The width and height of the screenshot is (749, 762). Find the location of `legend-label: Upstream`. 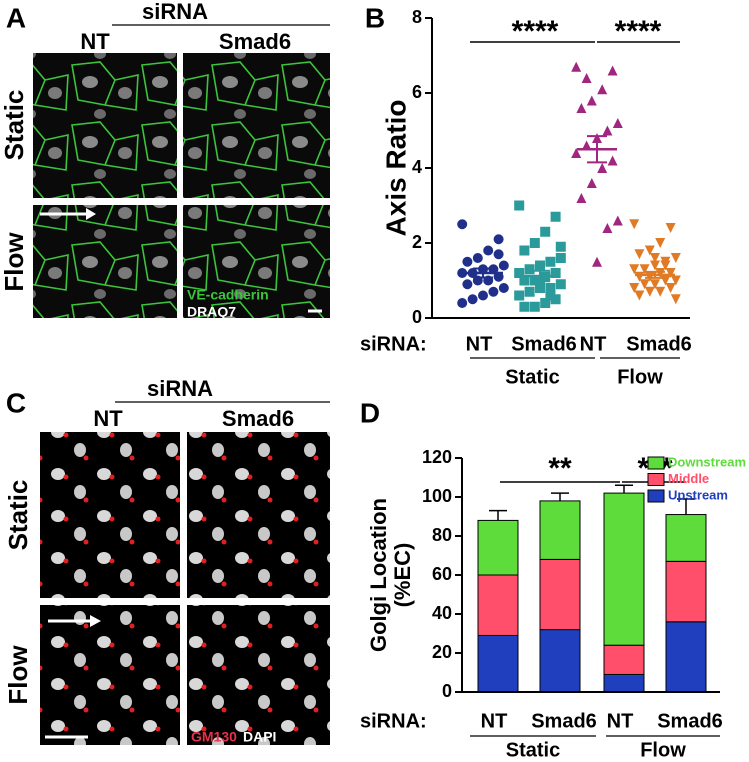

legend-label: Upstream is located at coordinates (698, 494).